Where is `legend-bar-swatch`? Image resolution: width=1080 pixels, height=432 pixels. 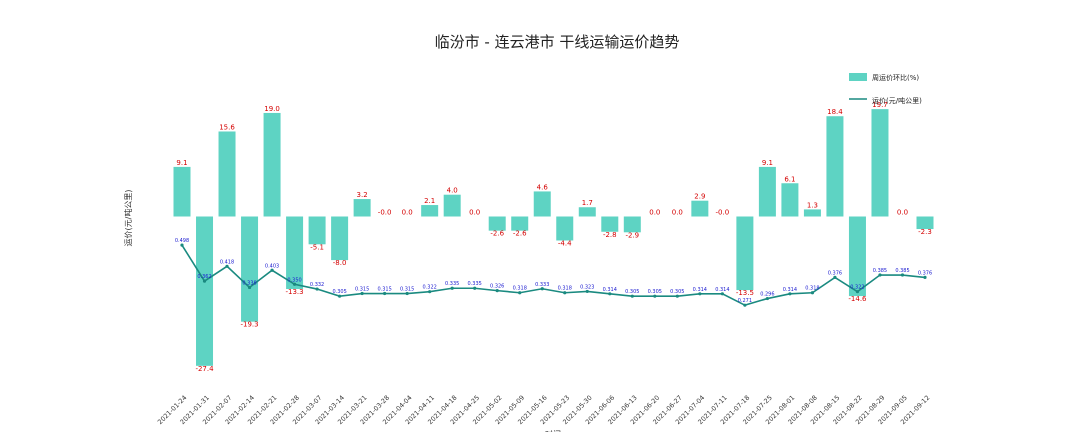 legend-bar-swatch is located at coordinates (858, 77).